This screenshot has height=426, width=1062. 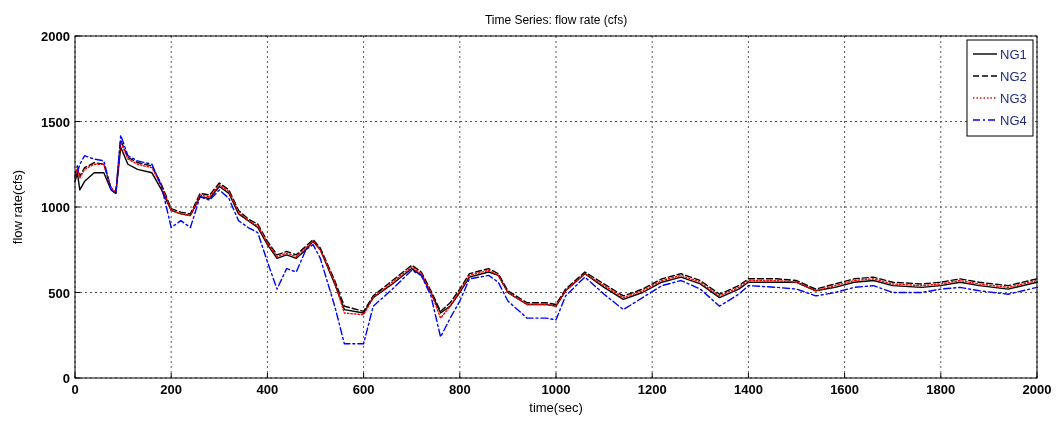 What do you see at coordinates (845, 389) in the screenshot?
I see `x-tick-label: 1600` at bounding box center [845, 389].